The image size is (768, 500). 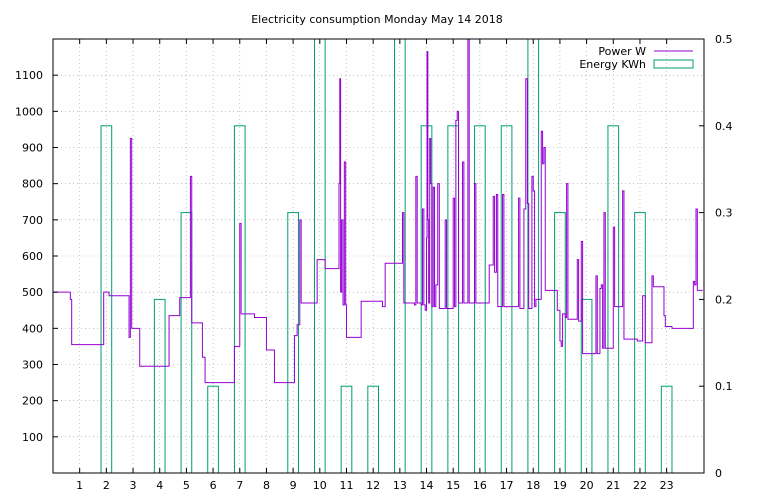 What do you see at coordinates (724, 213) in the screenshot?
I see `y2-tick-label: 0.3` at bounding box center [724, 213].